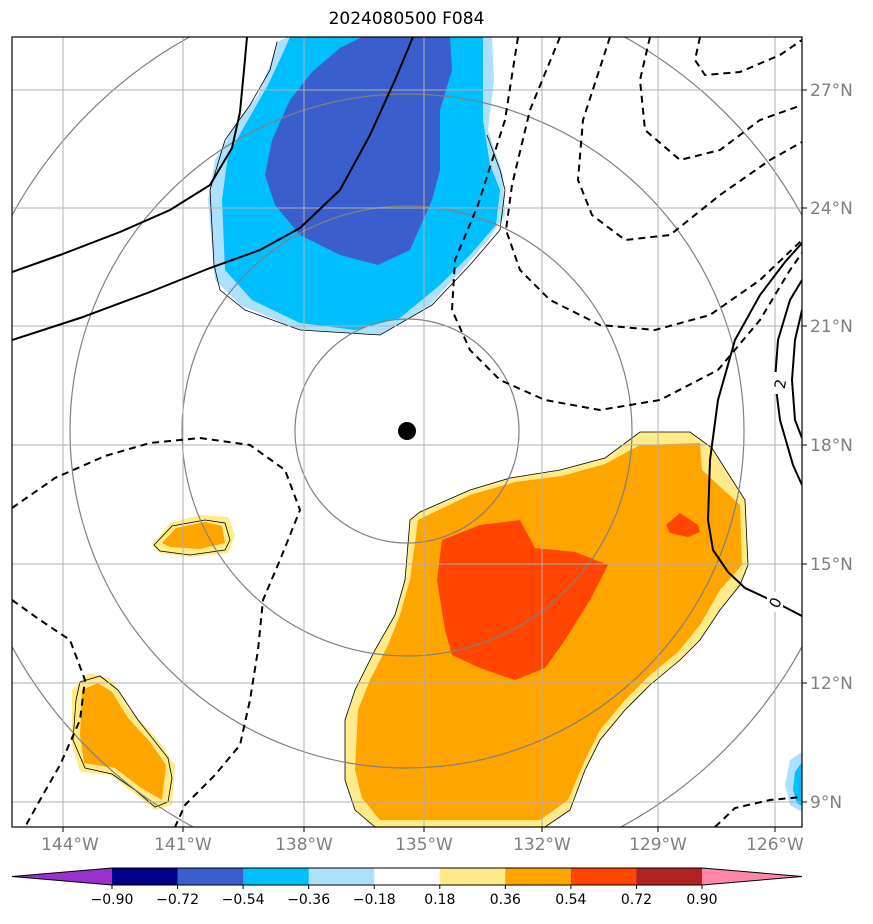 Image resolution: width=873 pixels, height=924 pixels. I want to click on colorbar-tick-label: 0.90, so click(701, 900).